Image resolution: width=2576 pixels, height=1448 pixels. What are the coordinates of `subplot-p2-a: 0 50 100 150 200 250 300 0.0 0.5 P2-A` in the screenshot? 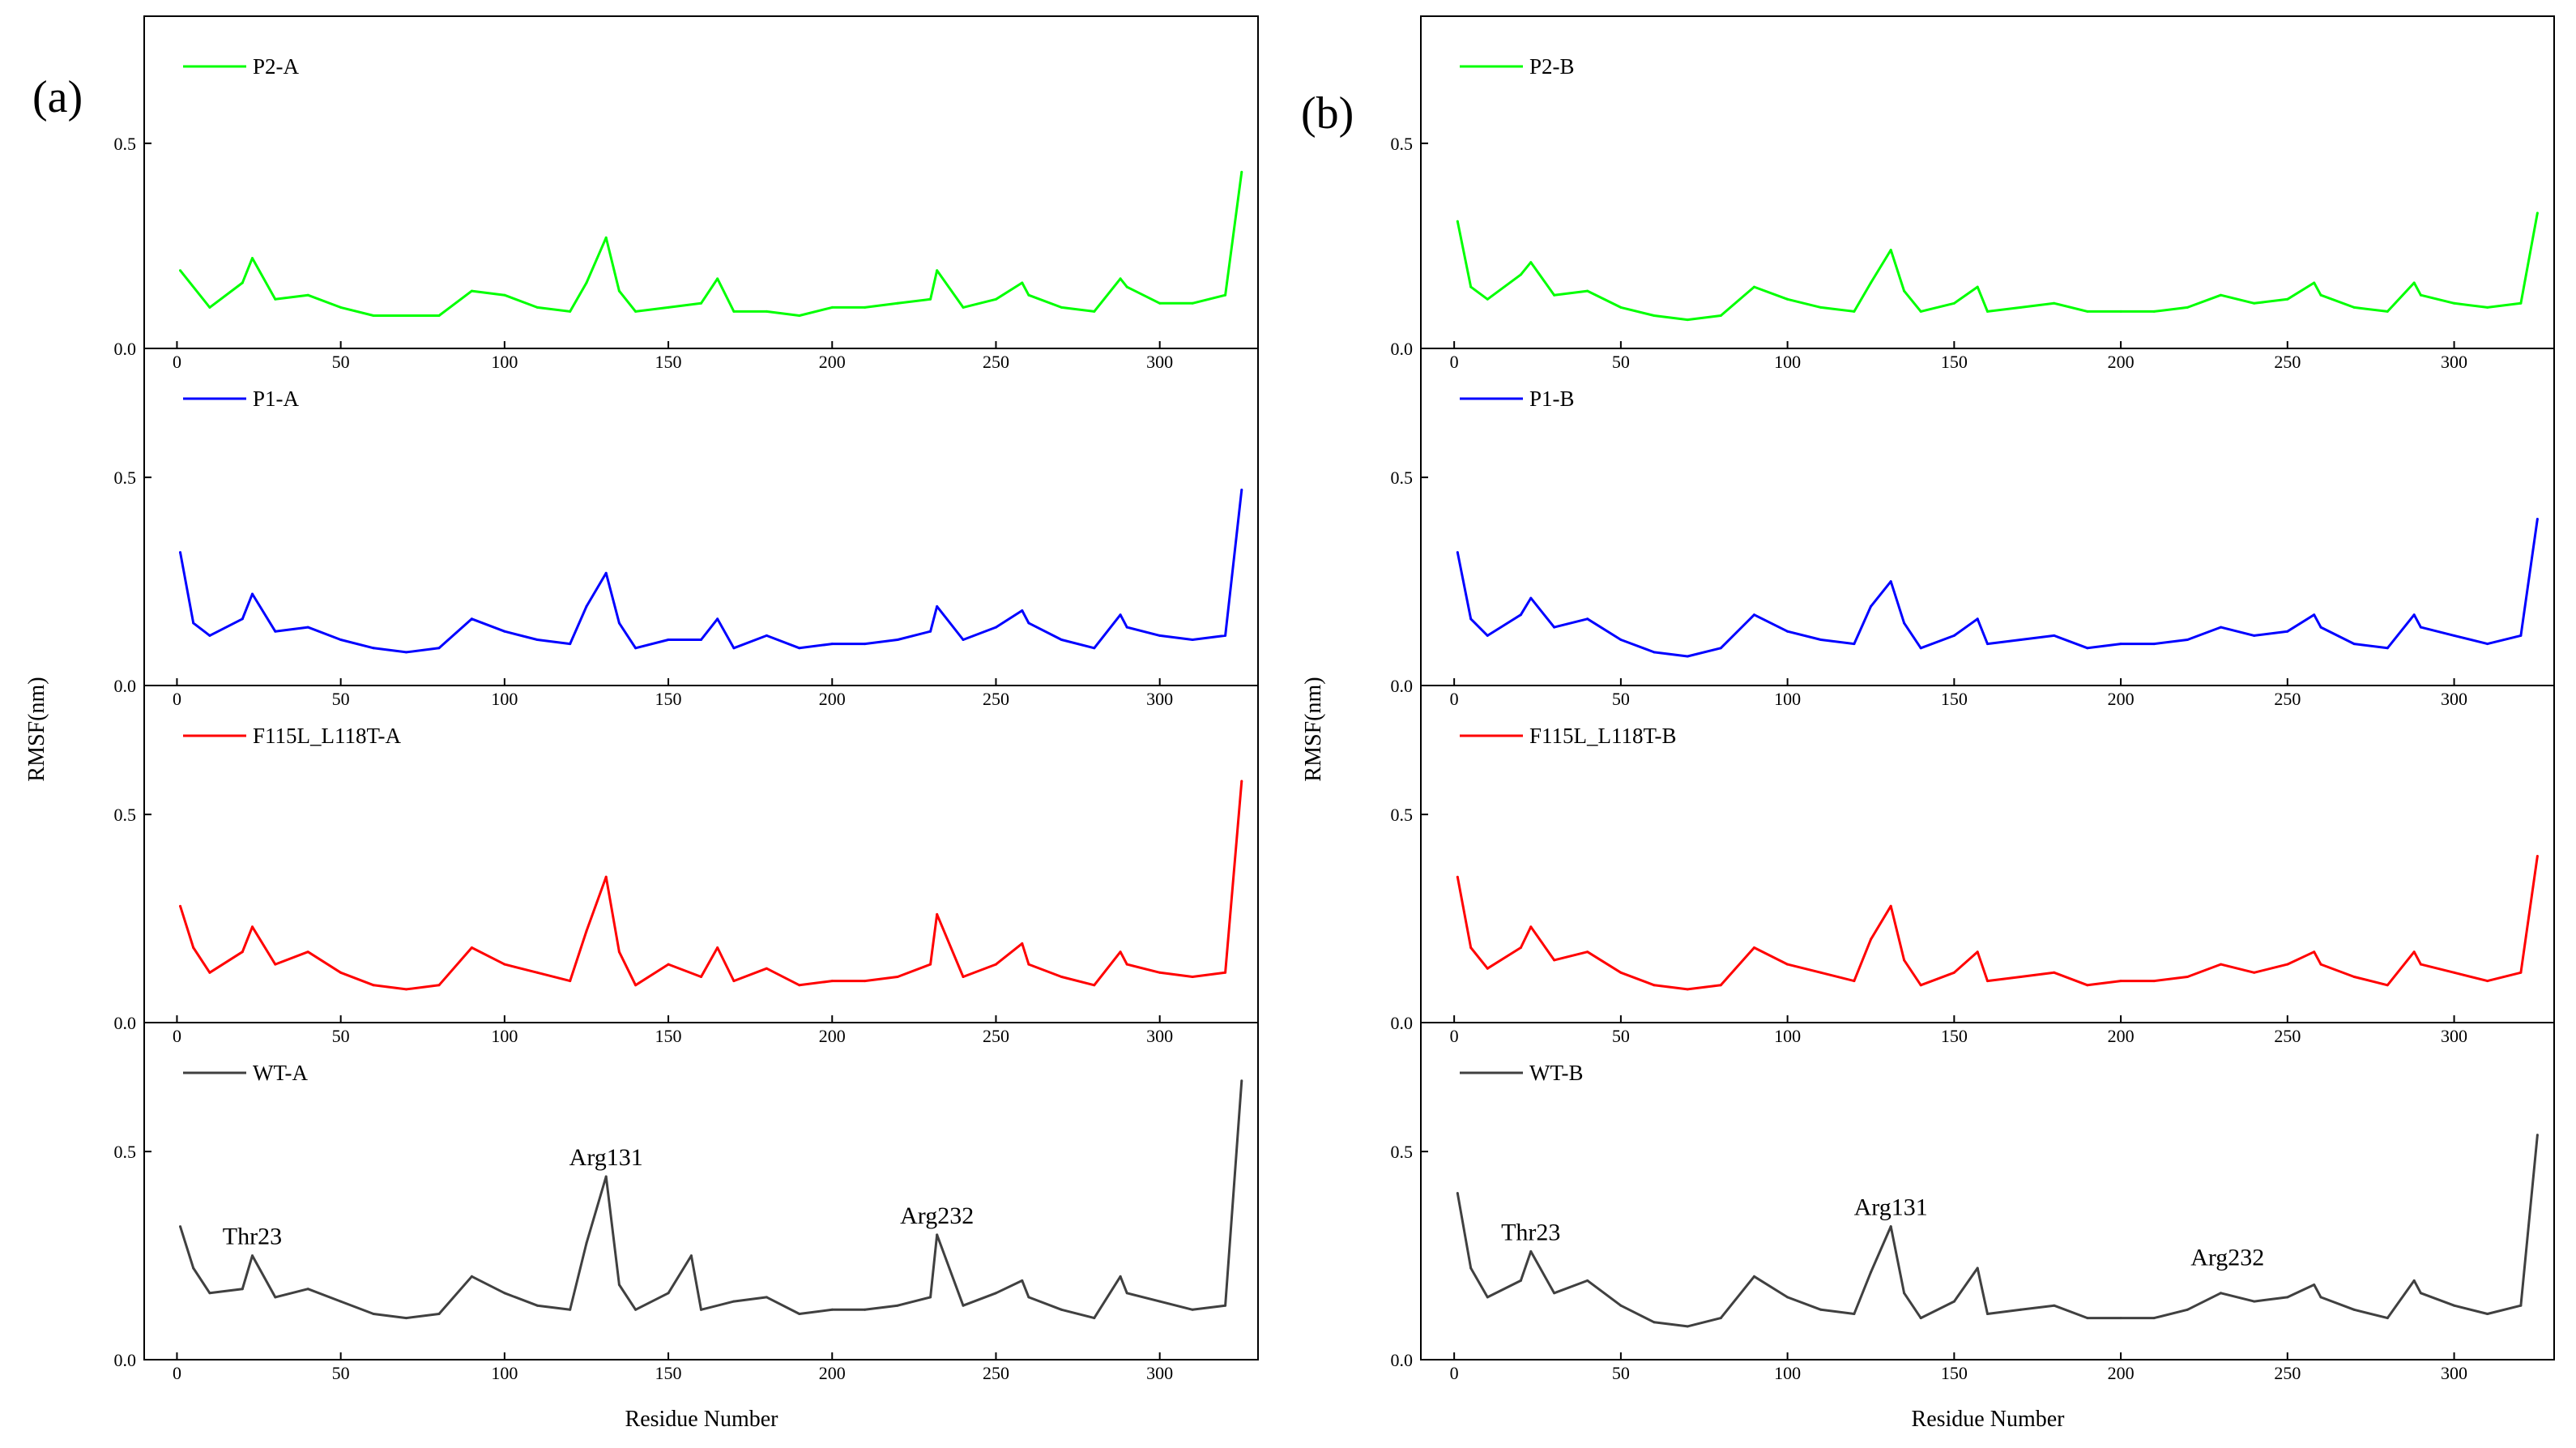 It's located at (686, 193).